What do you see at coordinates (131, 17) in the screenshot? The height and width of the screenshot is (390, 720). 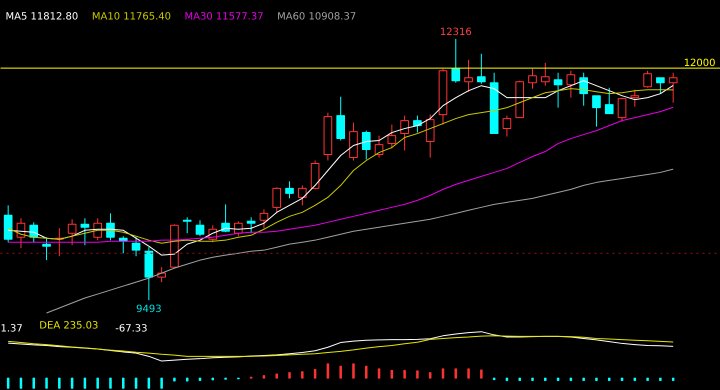 I see `text: MA10 11765.40` at bounding box center [131, 17].